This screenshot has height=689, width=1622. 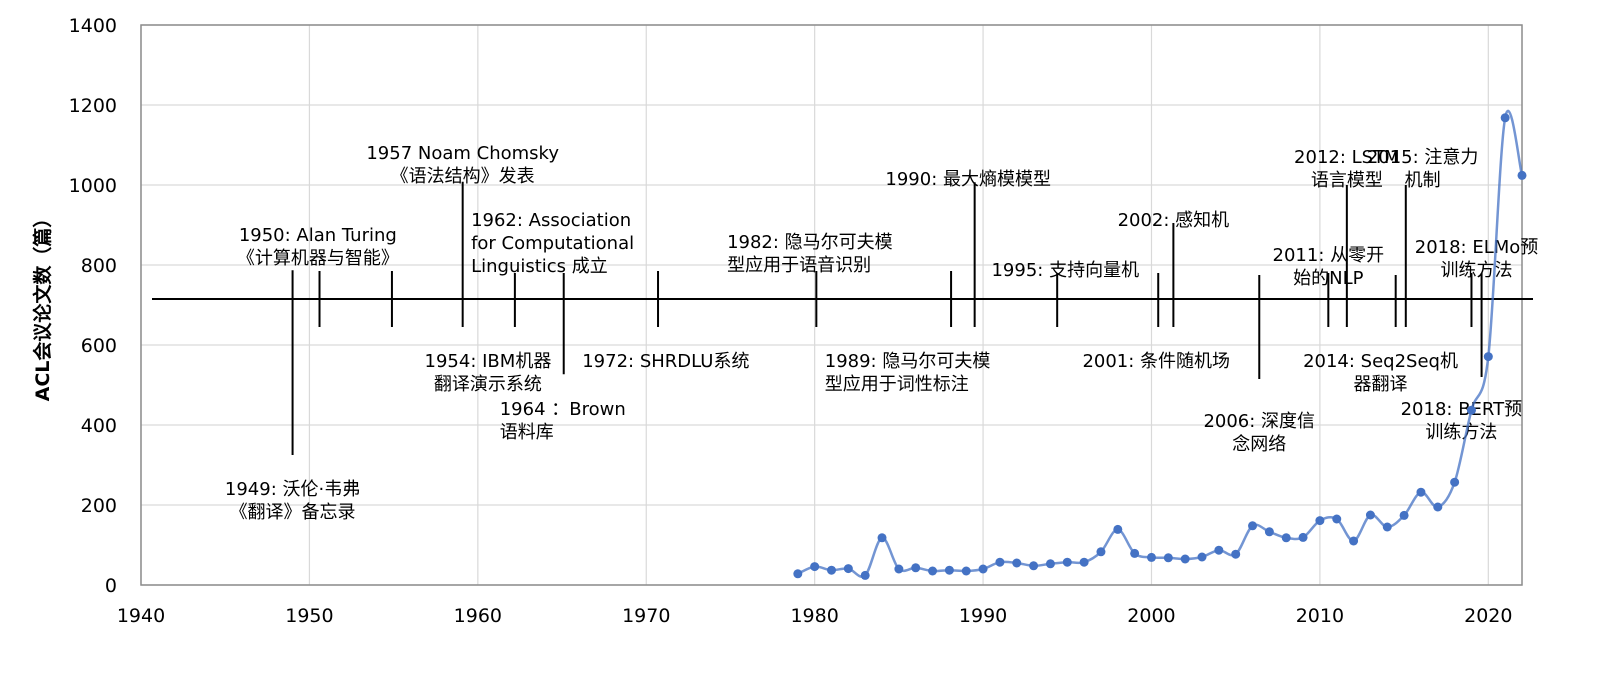 I want to click on event-label: 1972: SHRDLU系统, so click(x=665, y=361).